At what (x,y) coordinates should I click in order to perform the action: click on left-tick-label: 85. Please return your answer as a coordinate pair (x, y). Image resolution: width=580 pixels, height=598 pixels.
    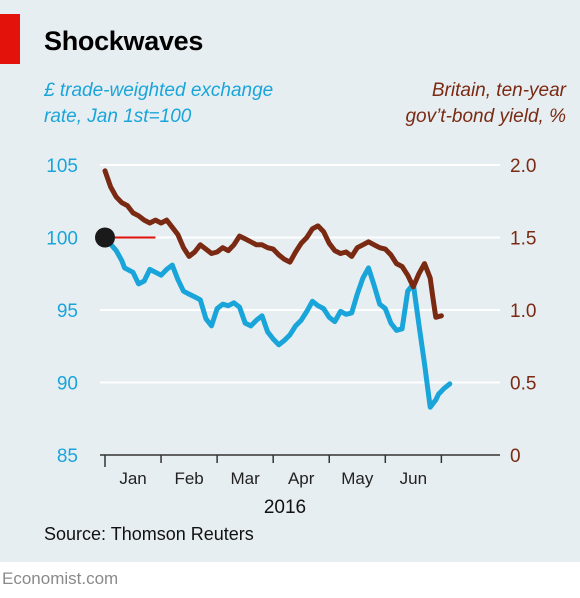
    Looking at the image, I should click on (67, 456).